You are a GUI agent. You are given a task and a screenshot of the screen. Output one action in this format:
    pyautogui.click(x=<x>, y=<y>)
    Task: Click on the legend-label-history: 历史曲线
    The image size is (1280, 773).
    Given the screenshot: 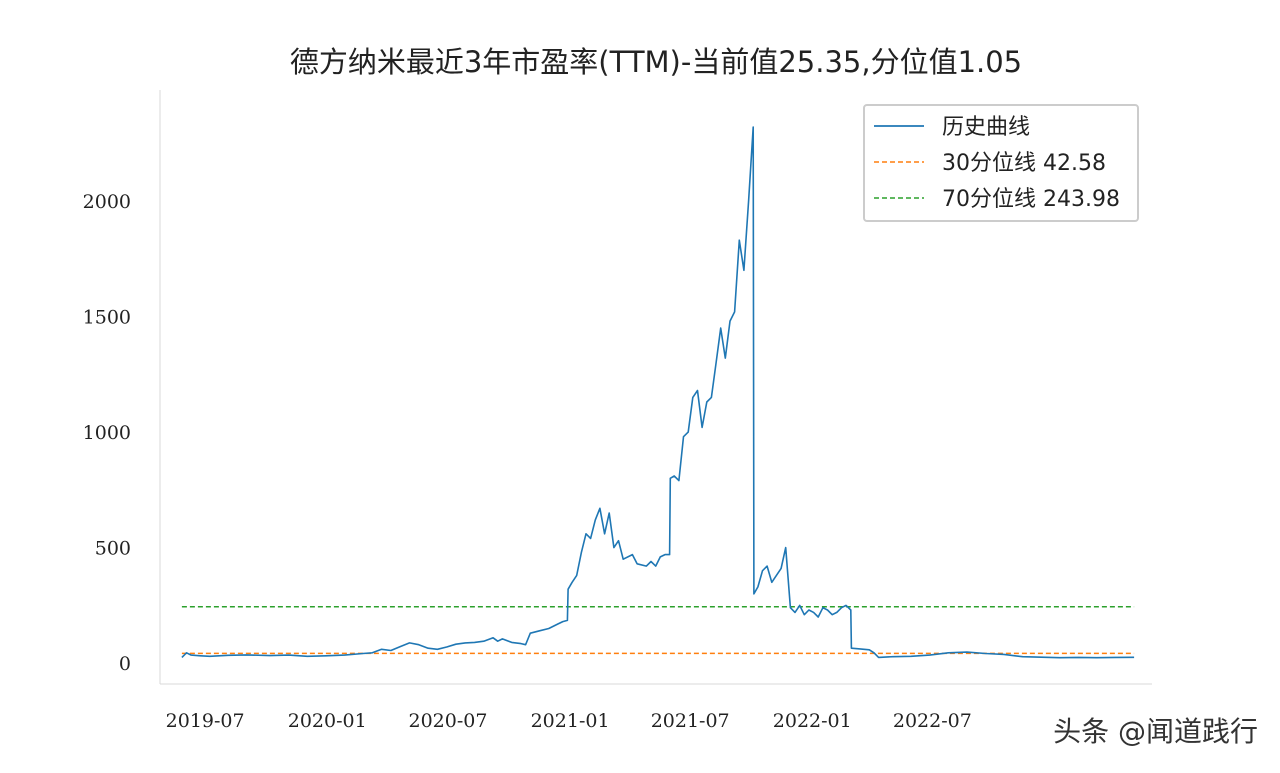 What is the action you would take?
    pyautogui.click(x=986, y=127)
    